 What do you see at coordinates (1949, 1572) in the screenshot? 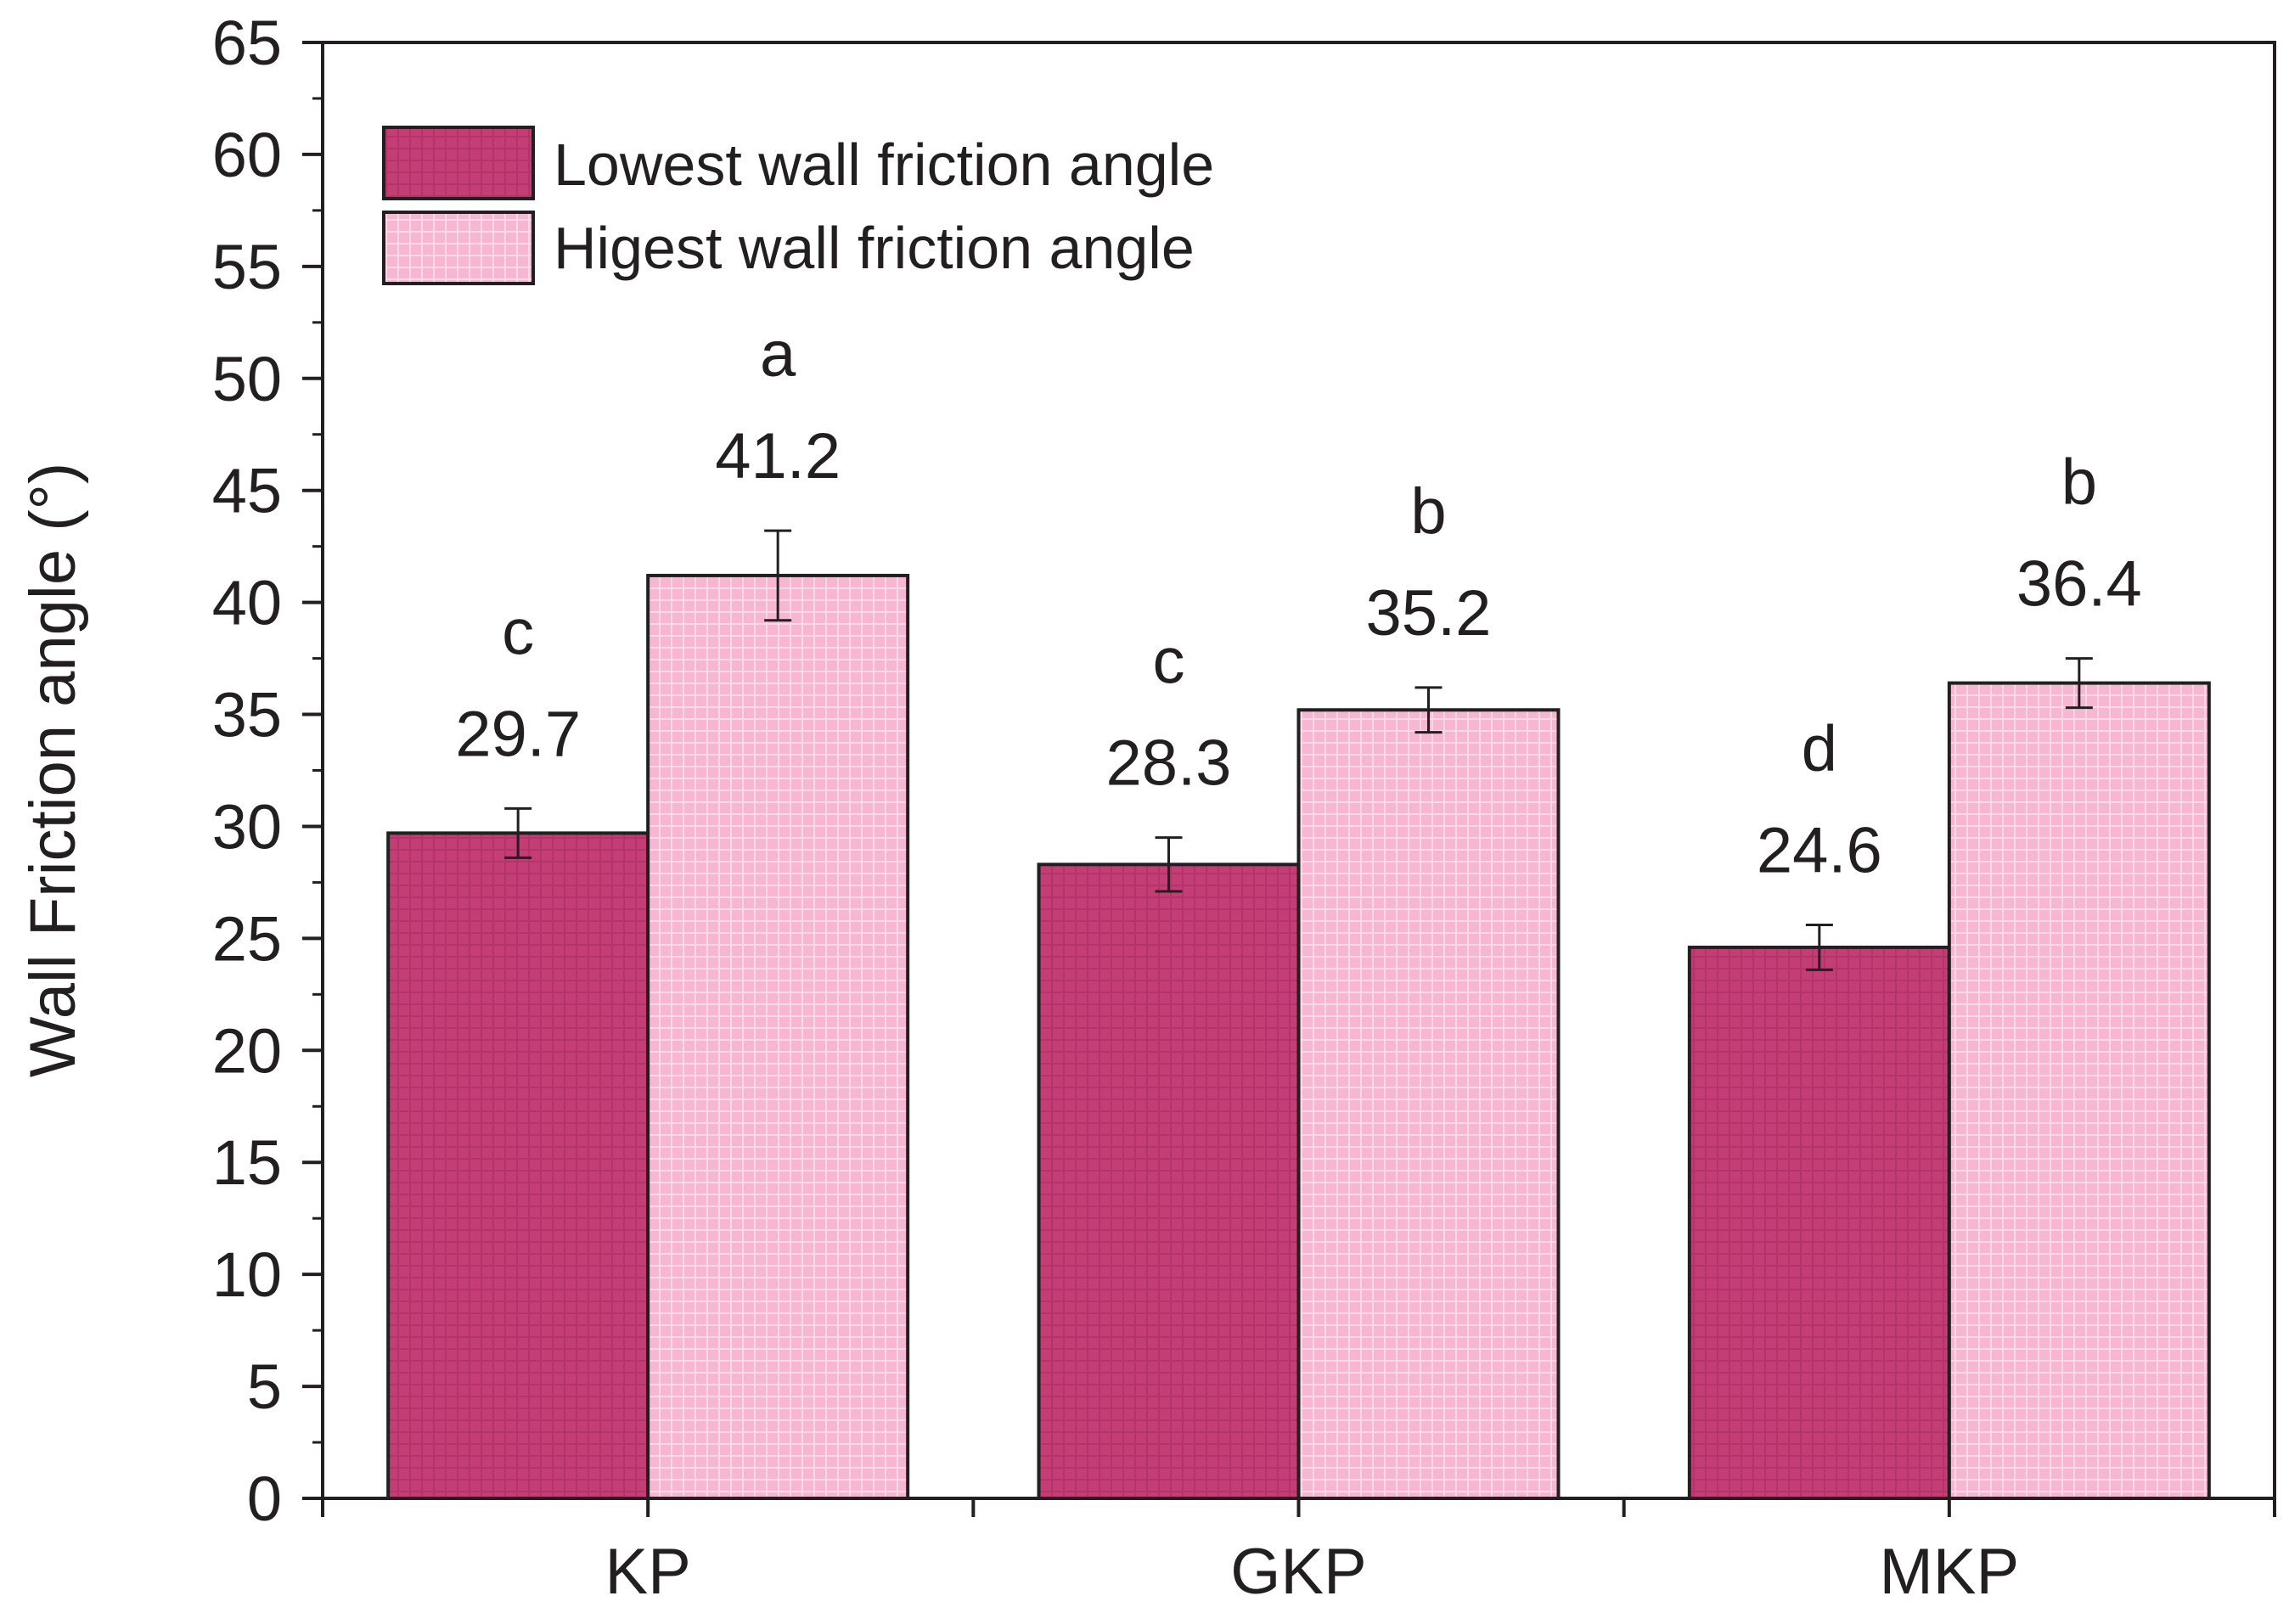
I see `x-tick-label: MKP` at bounding box center [1949, 1572].